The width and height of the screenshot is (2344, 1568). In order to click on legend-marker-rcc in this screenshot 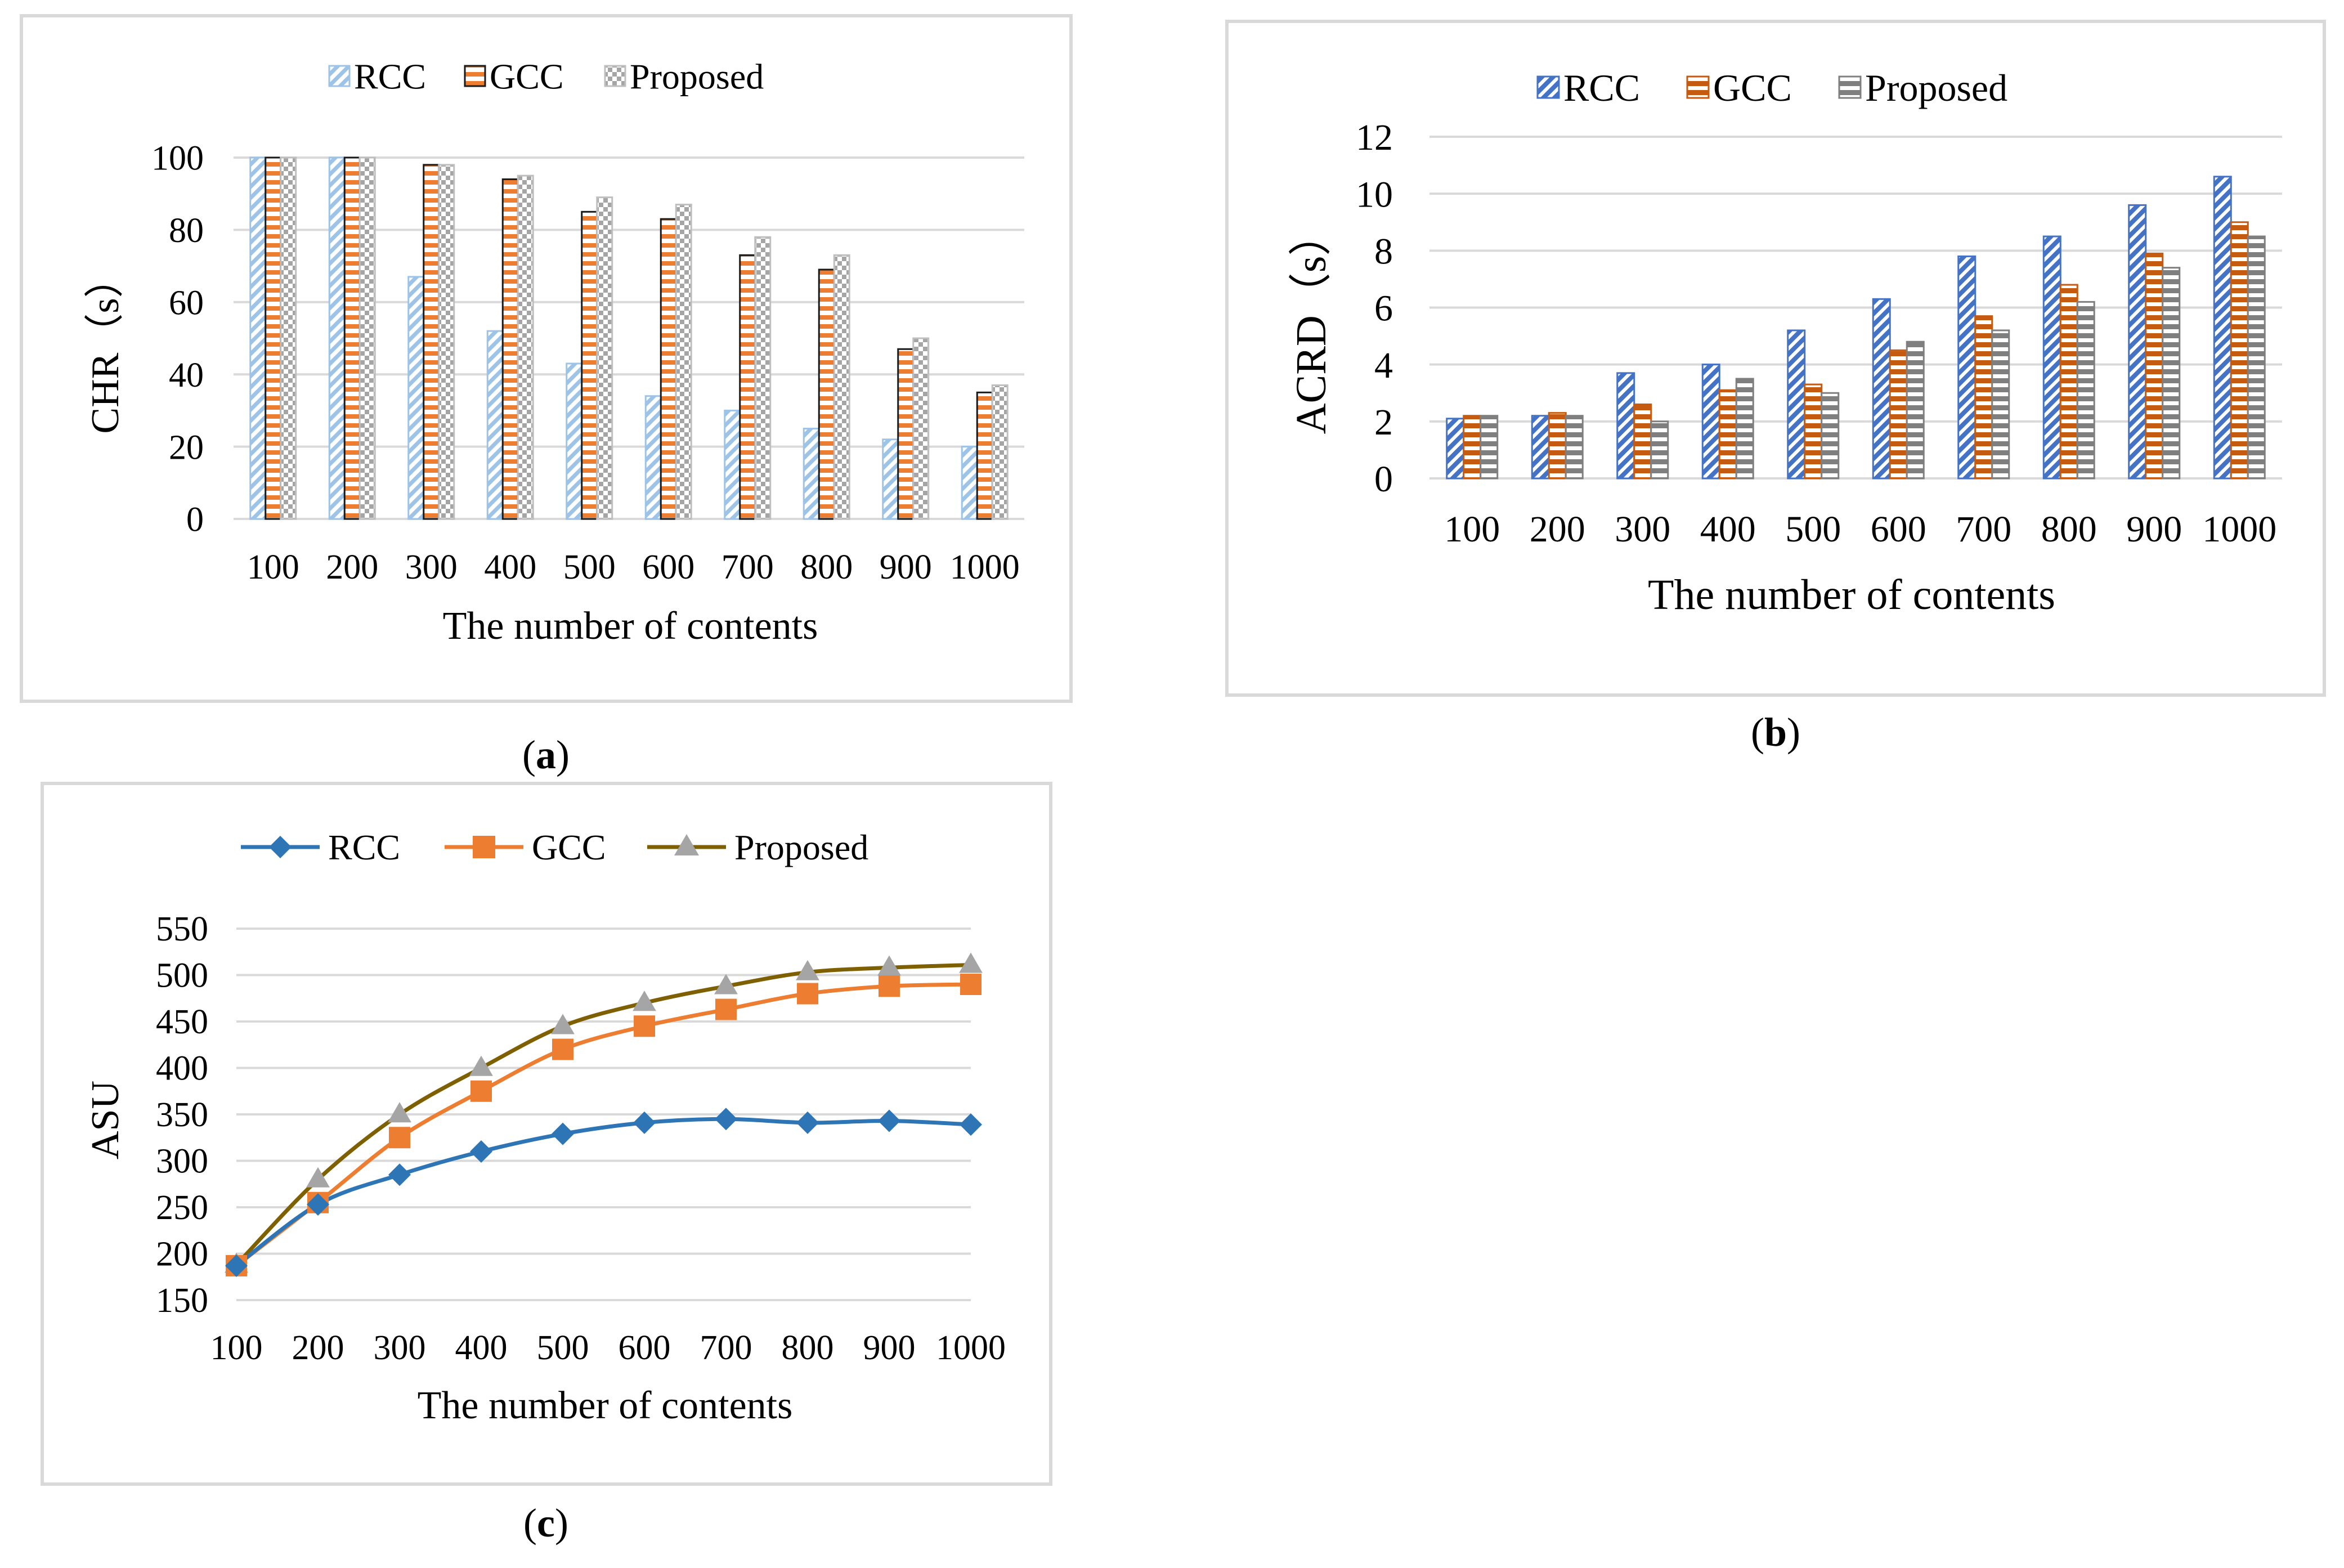, I will do `click(280, 847)`.